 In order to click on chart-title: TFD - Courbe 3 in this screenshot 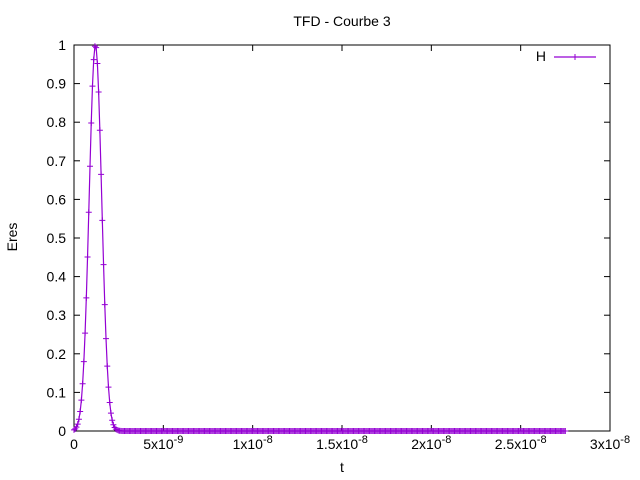, I will do `click(341, 21)`.